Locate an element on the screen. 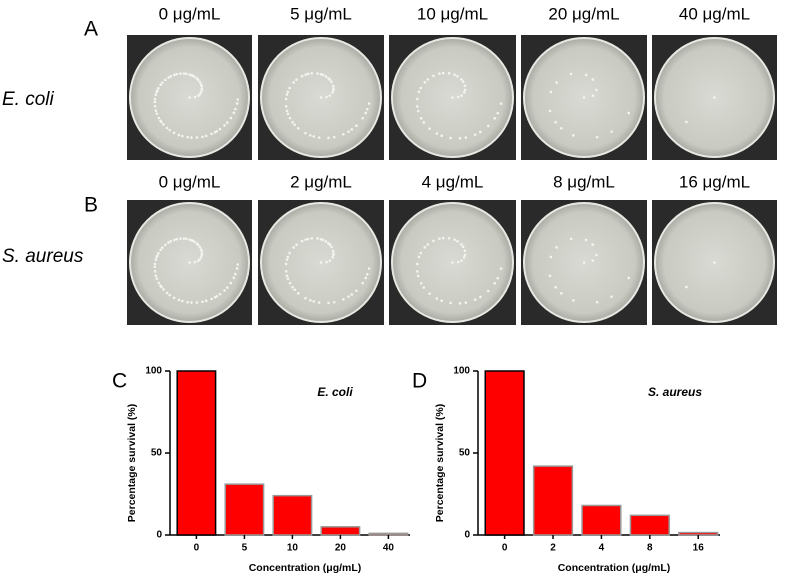 Image resolution: width=786 pixels, height=579 pixels. panel-label: D is located at coordinates (419, 381).